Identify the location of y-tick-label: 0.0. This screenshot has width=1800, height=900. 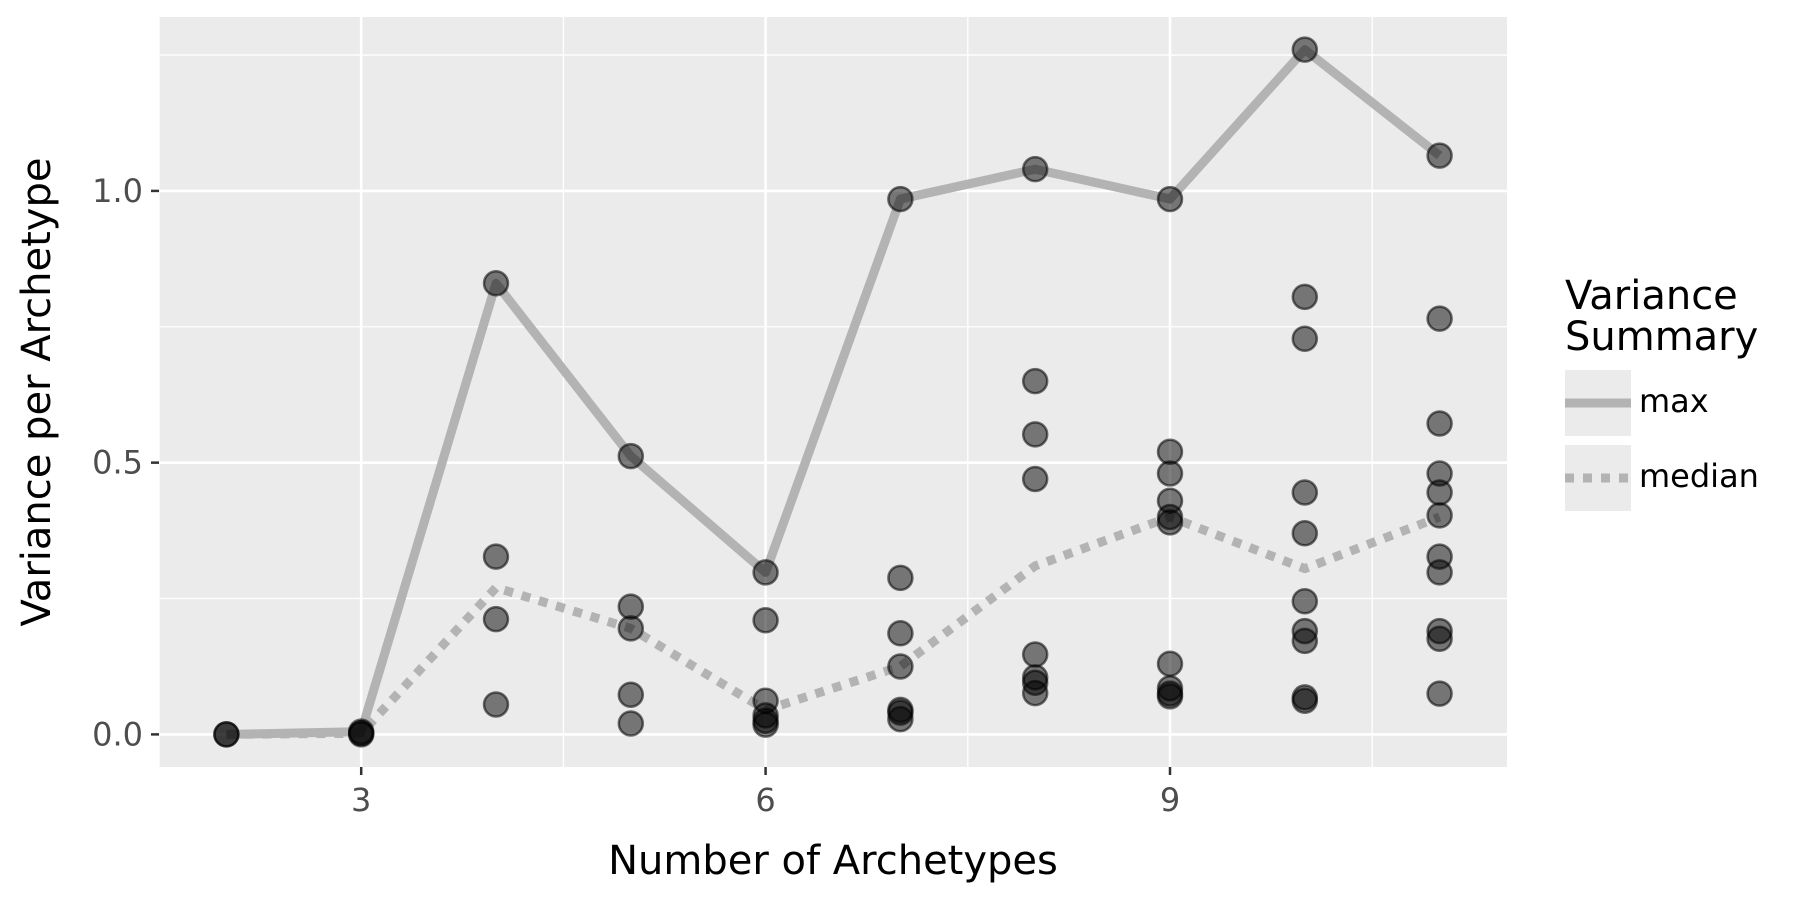
(117, 734).